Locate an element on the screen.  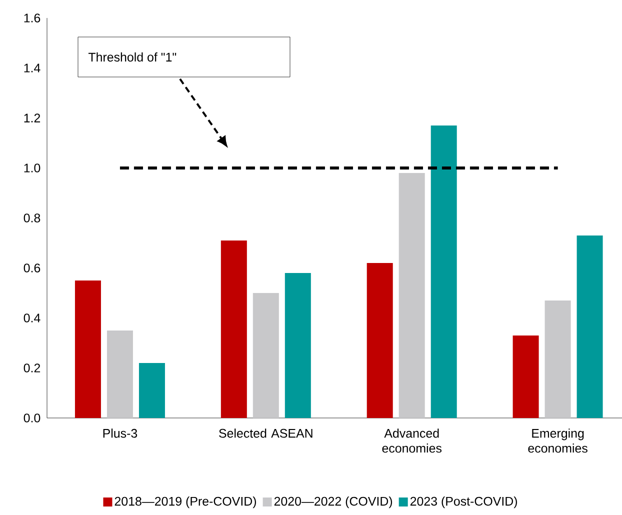
legend-label: 2020—2022 (COVID) is located at coordinates (333, 502).